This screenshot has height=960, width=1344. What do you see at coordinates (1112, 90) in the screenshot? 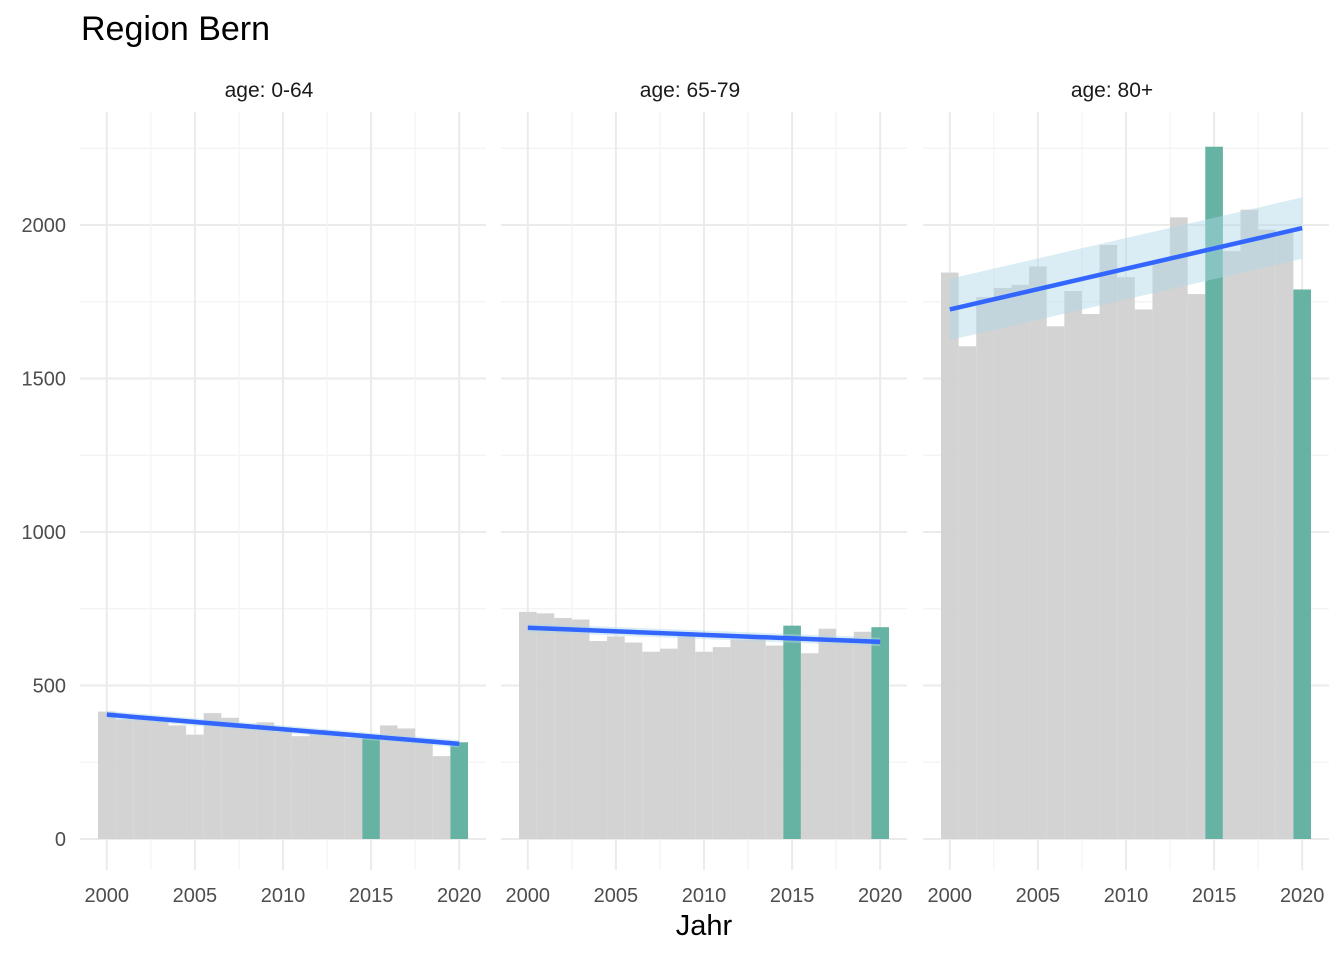
I see `facet-label: age: 80+` at bounding box center [1112, 90].